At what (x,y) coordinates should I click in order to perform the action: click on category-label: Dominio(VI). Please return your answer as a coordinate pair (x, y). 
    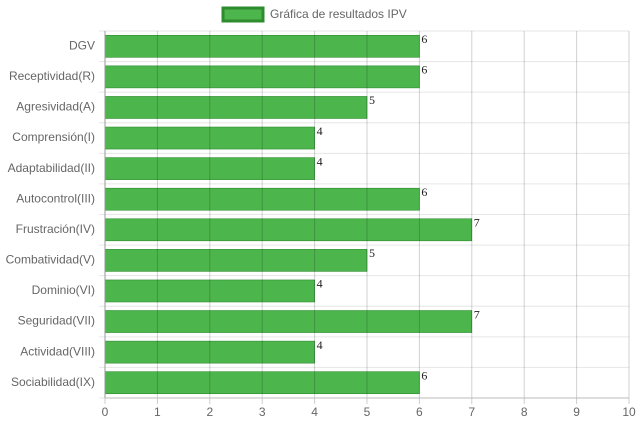
    Looking at the image, I should click on (63, 290).